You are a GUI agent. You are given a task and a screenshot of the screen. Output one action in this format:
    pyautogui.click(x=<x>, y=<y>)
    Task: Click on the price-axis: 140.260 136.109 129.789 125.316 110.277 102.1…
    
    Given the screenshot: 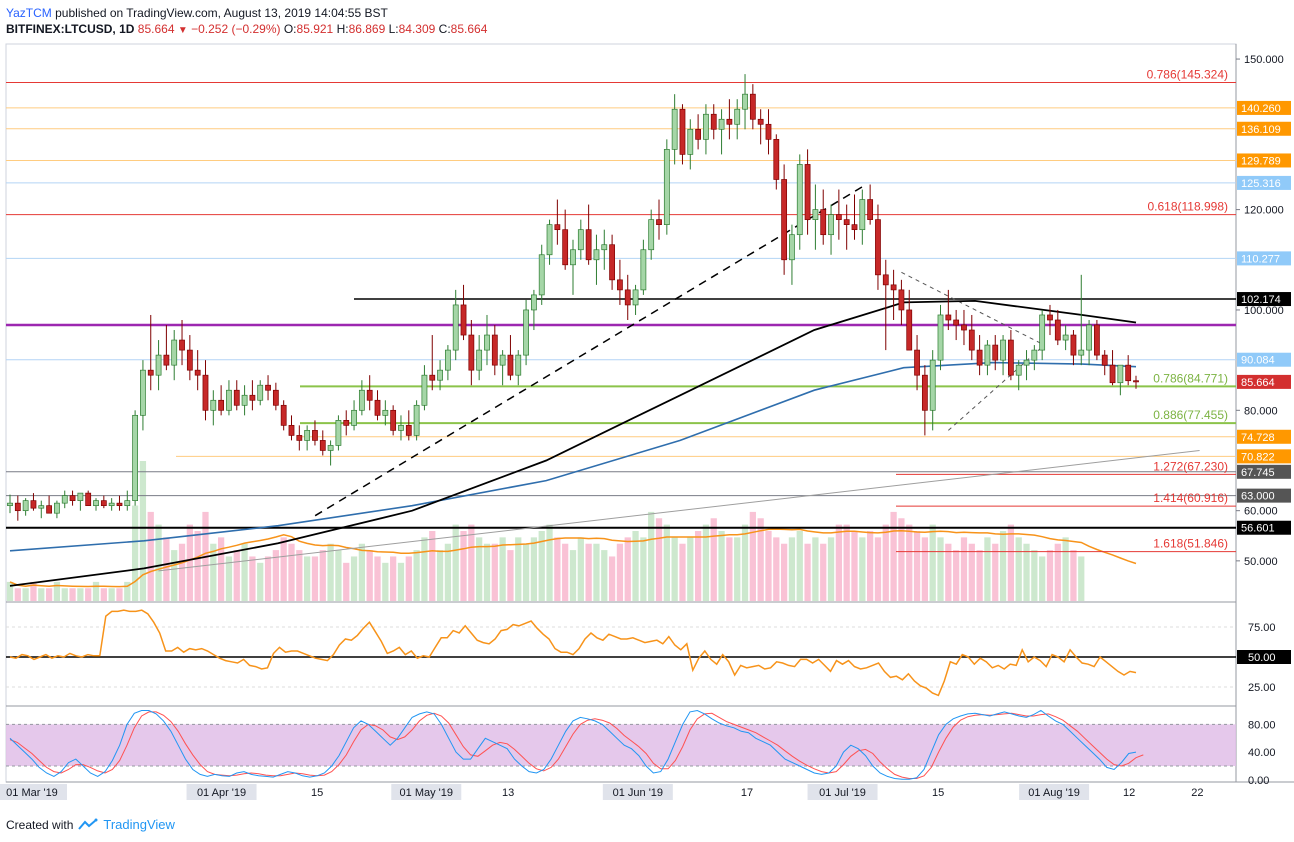 What is the action you would take?
    pyautogui.click(x=1263, y=311)
    